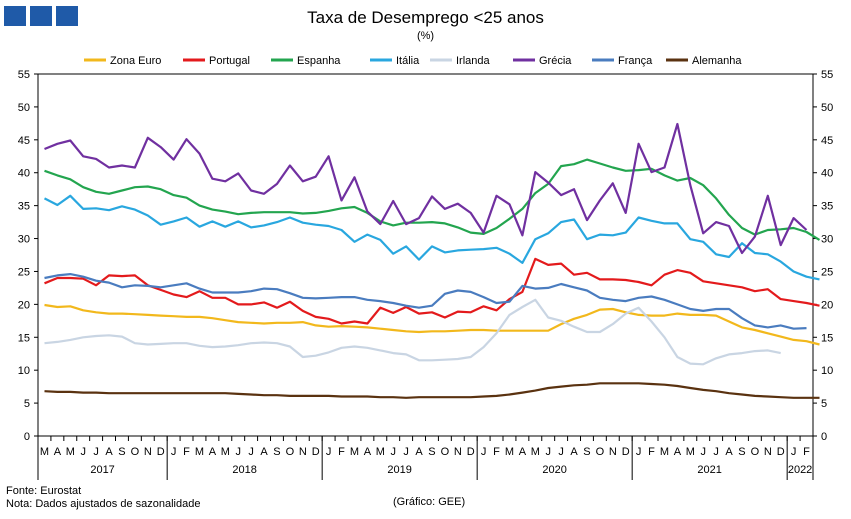 Image resolution: width=851 pixels, height=519 pixels. Describe the element at coordinates (24, 272) in the screenshot. I see `y-tick-label-left: 25` at that location.